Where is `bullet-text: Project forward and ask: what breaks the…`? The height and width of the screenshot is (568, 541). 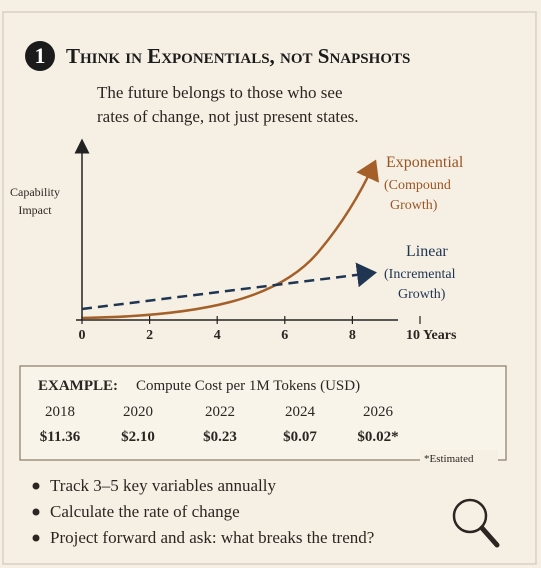
bullet-text: Project forward and ask: what breaks the… is located at coordinates (212, 537).